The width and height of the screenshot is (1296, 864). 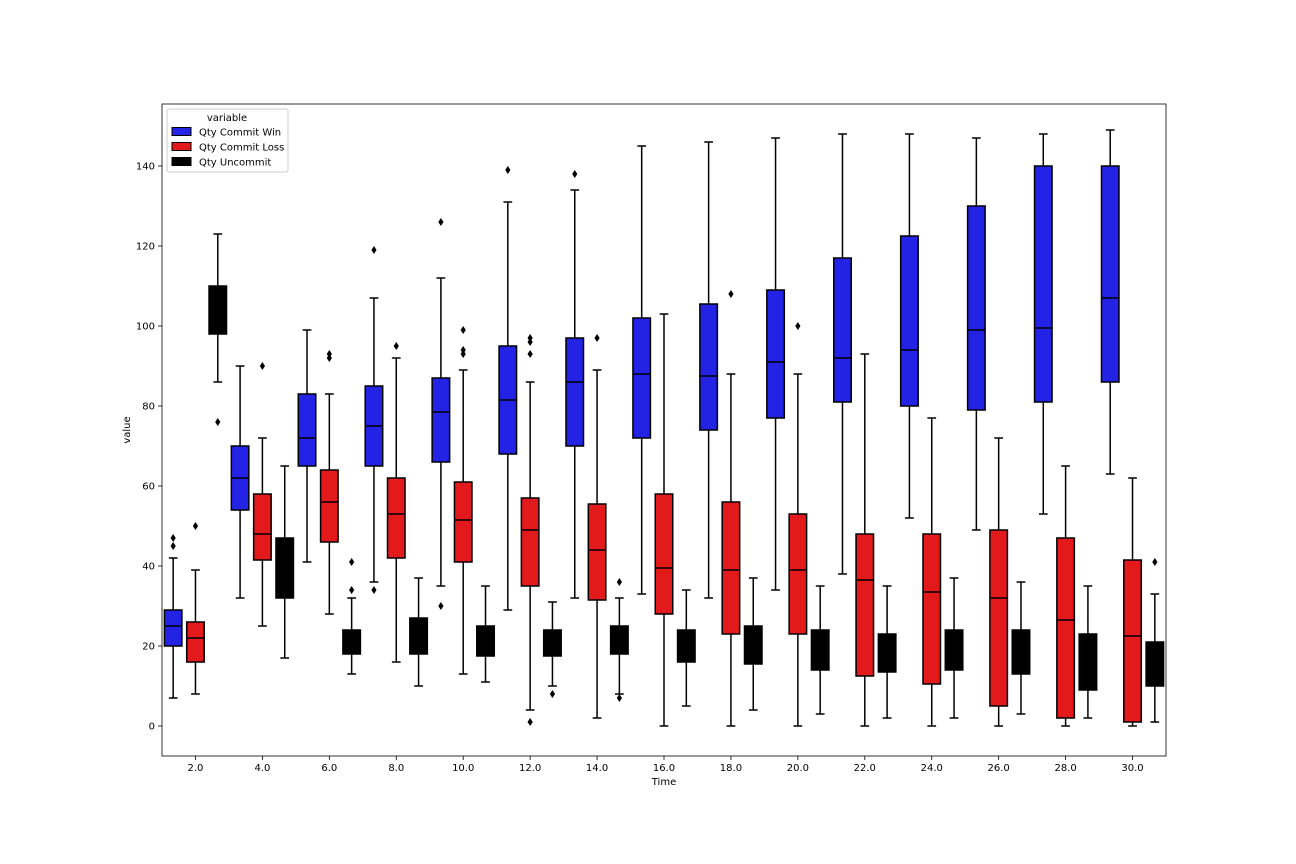 I want to click on x-tick-label: 24.0, so click(x=932, y=768).